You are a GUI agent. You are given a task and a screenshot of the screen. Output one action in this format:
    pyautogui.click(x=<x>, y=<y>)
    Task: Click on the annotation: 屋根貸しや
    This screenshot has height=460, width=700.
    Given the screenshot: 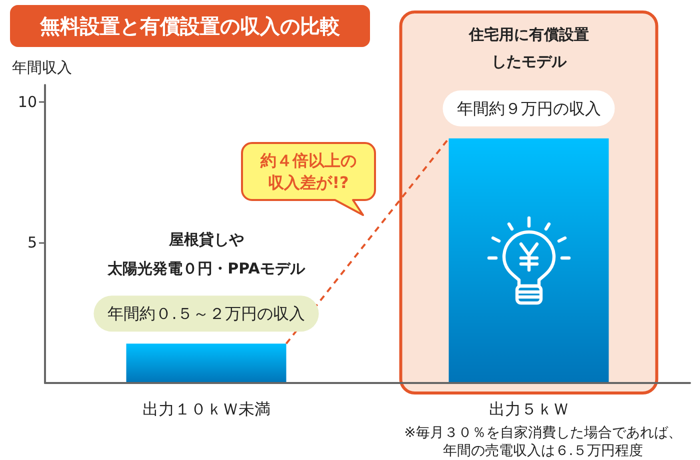 What is the action you would take?
    pyautogui.click(x=206, y=239)
    